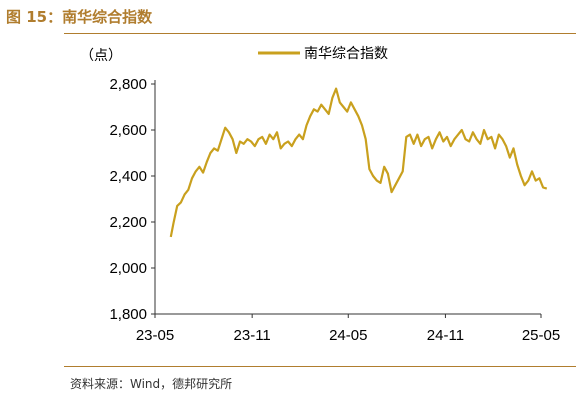 The height and width of the screenshot is (404, 582). Describe the element at coordinates (101, 55) in the screenshot. I see `y-axis-unit-label: （点）` at that location.